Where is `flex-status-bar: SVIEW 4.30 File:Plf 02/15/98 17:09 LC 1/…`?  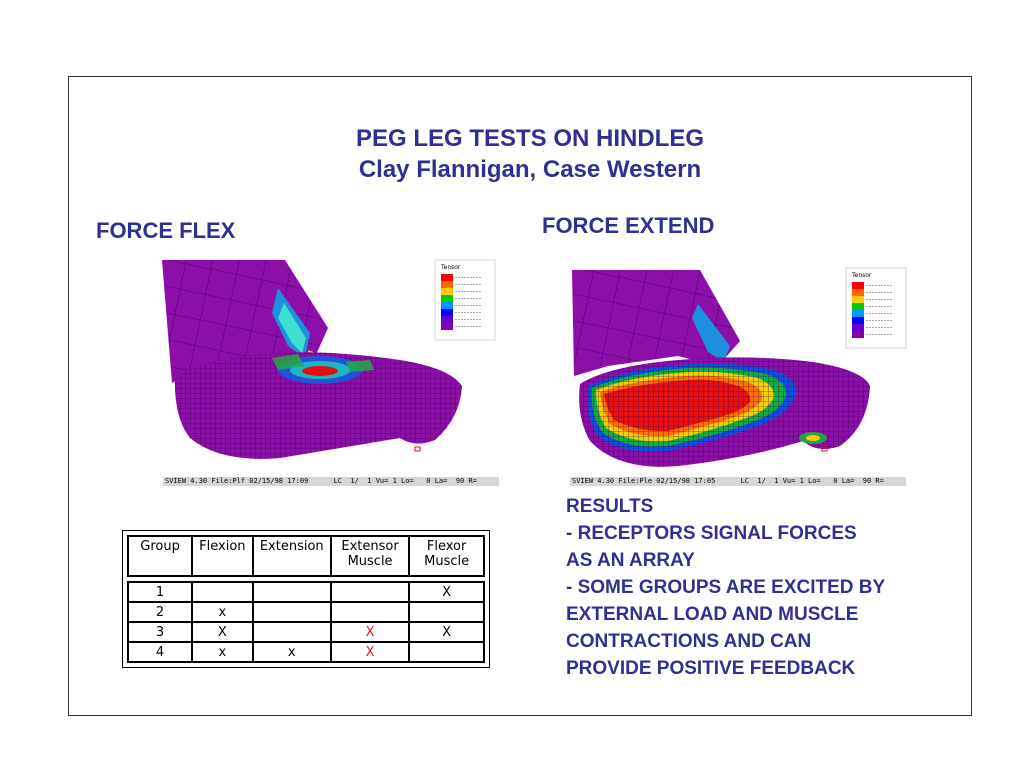 flex-status-bar: SVIEW 4.30 File:Plf 02/15/98 17:09 LC 1/… is located at coordinates (331, 481).